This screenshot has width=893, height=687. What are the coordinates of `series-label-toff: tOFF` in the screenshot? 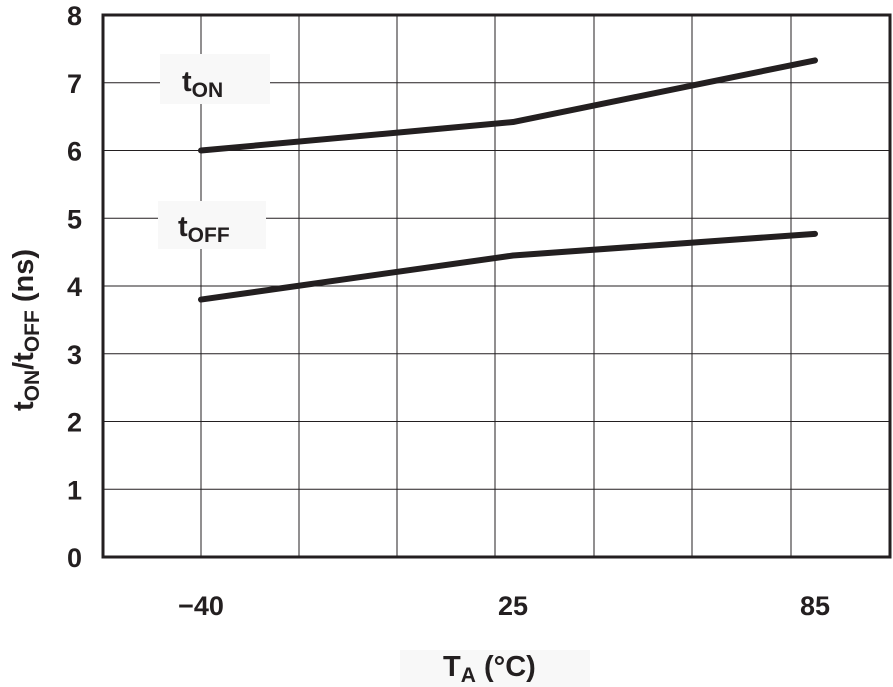 It's located at (212, 225).